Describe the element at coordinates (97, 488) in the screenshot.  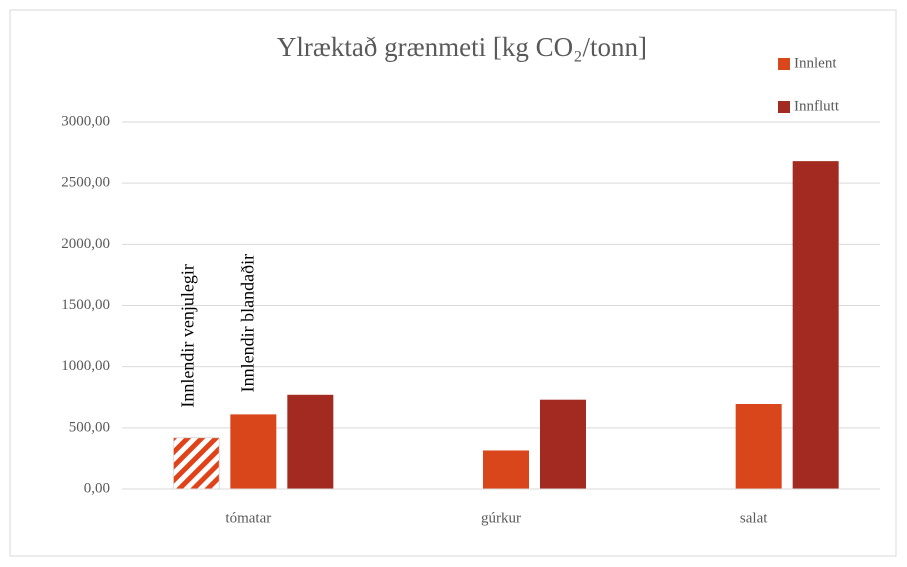
I see `y-tick-label: 0,00` at that location.